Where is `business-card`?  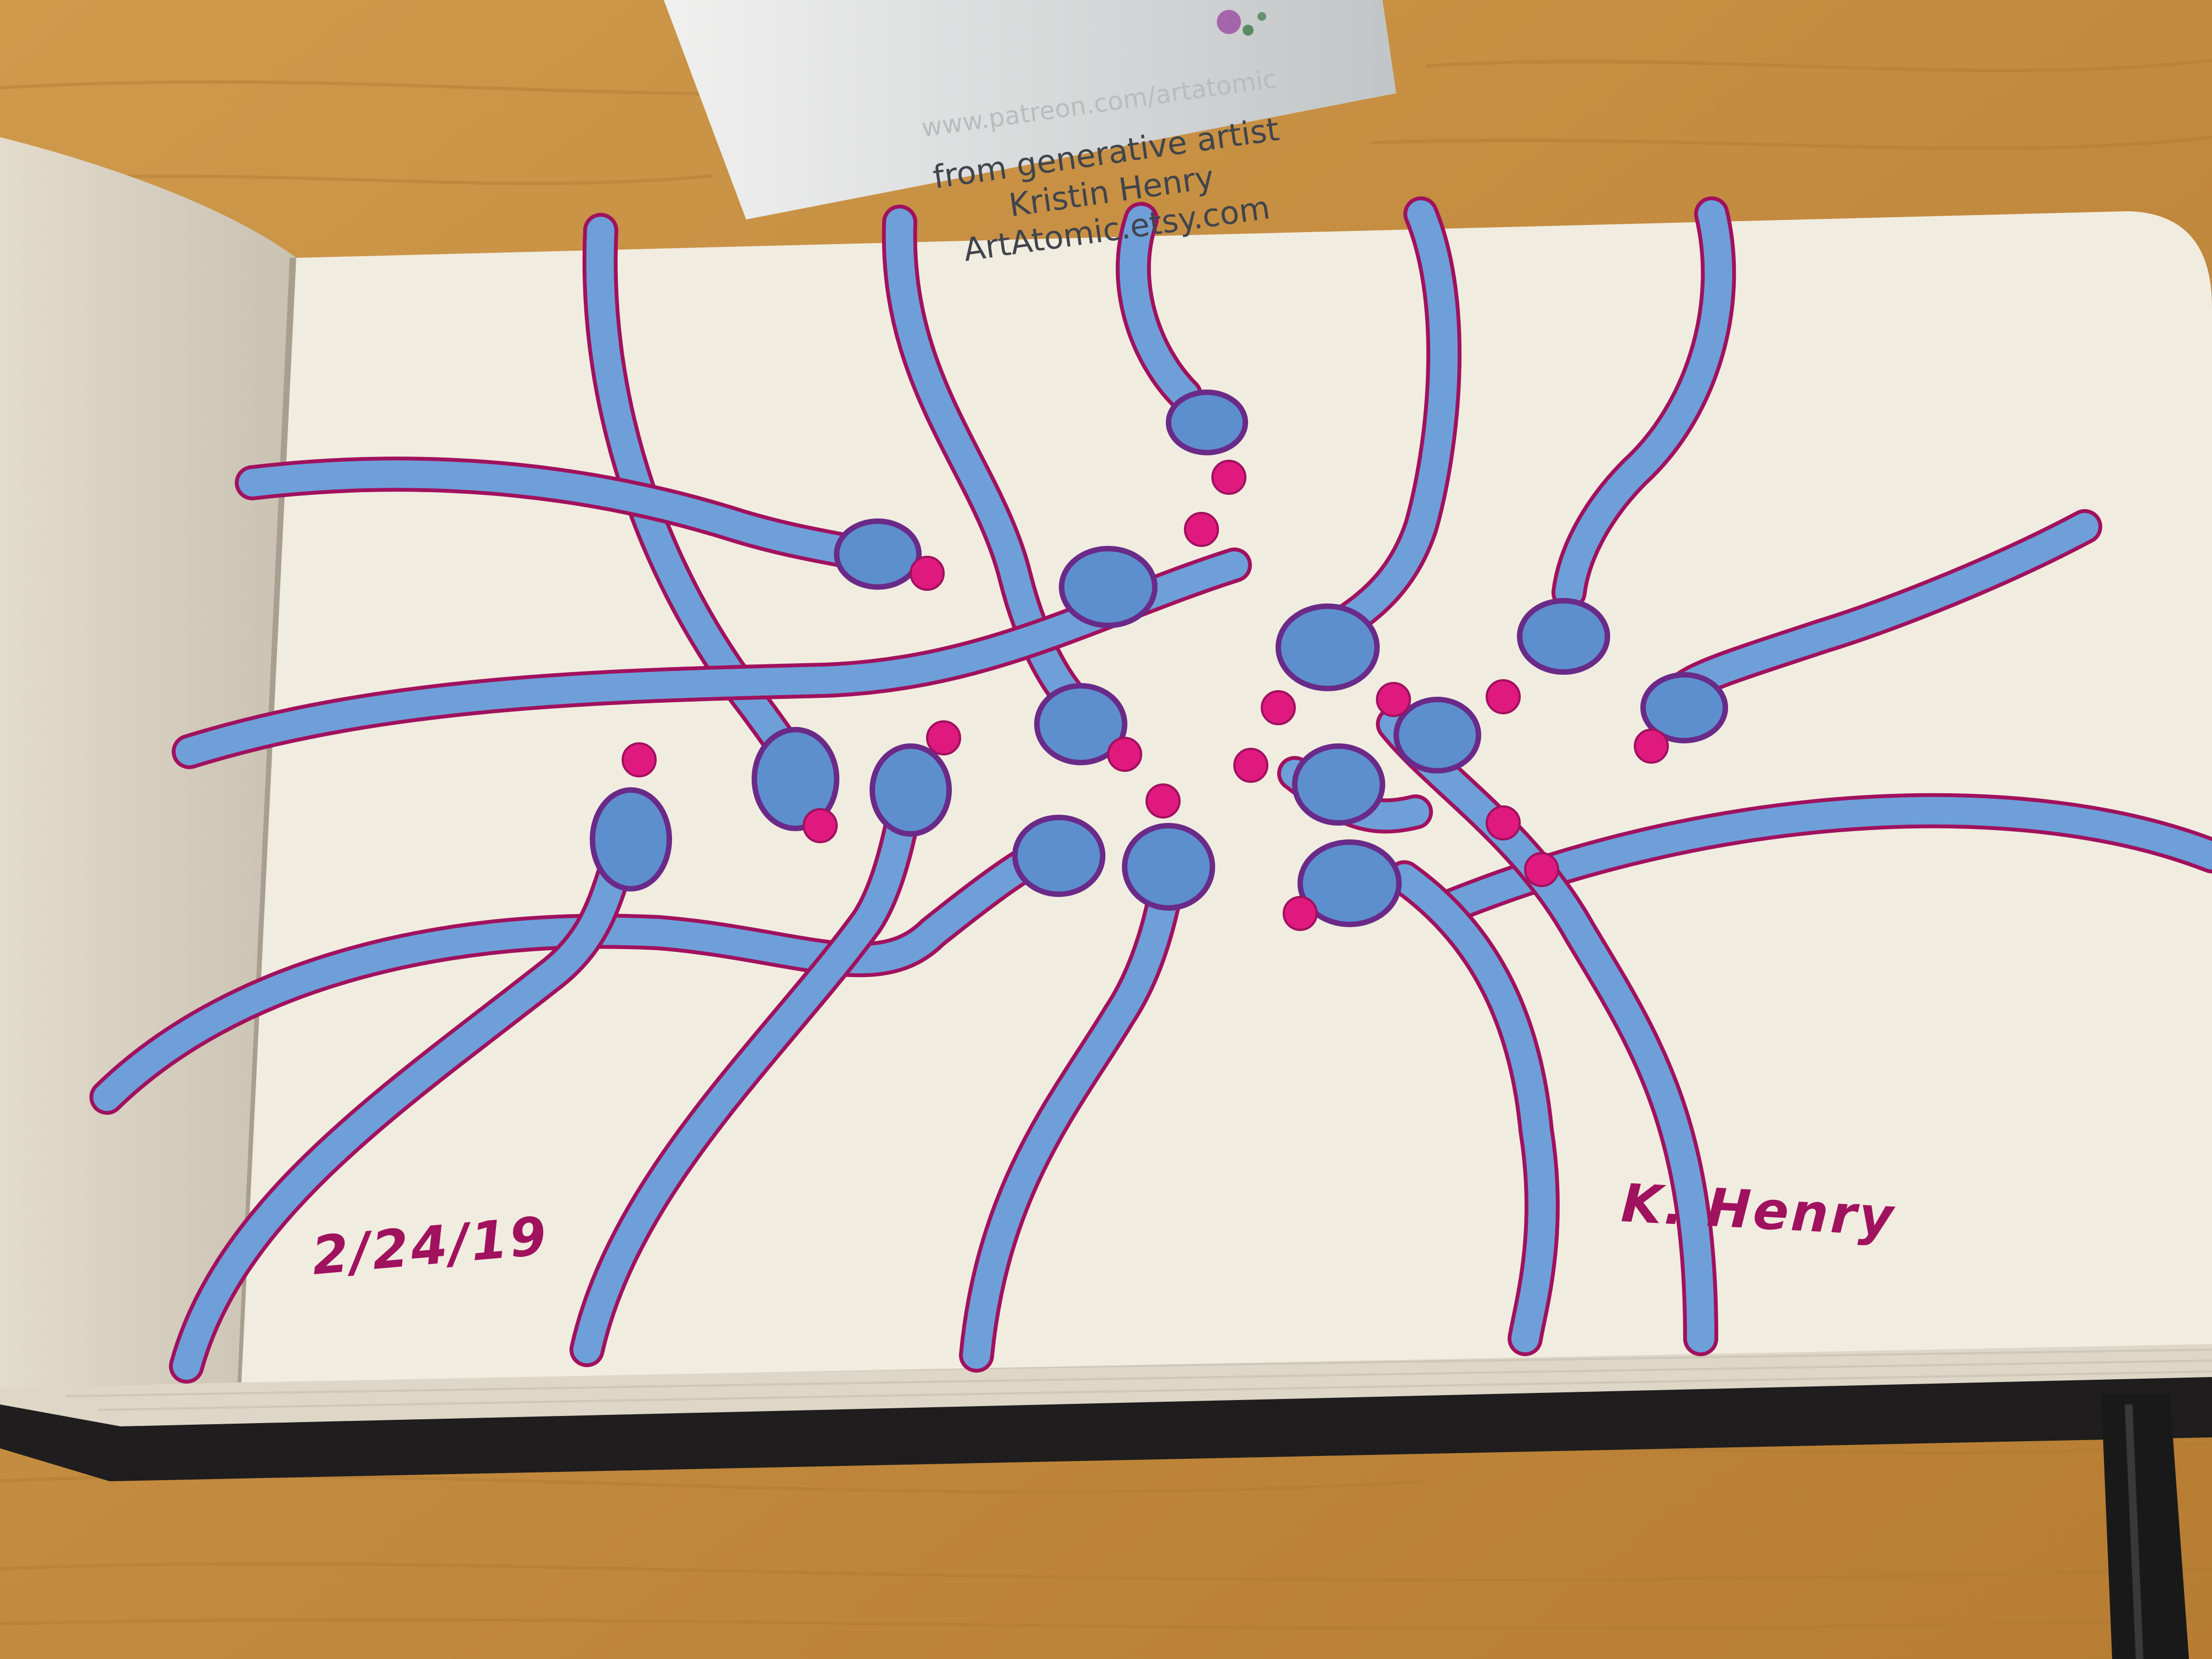
business-card is located at coordinates (1030, 110).